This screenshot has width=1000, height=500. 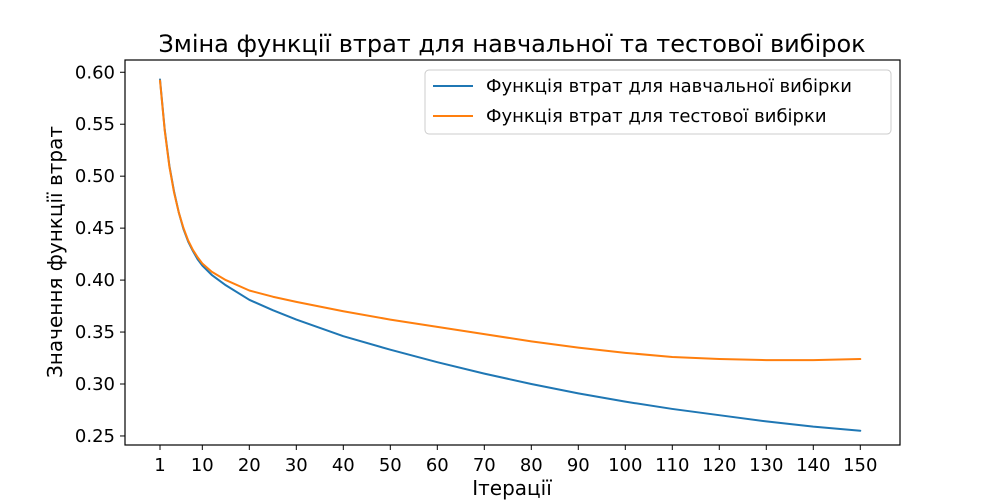 I want to click on x-tick-label: 110, so click(x=672, y=465).